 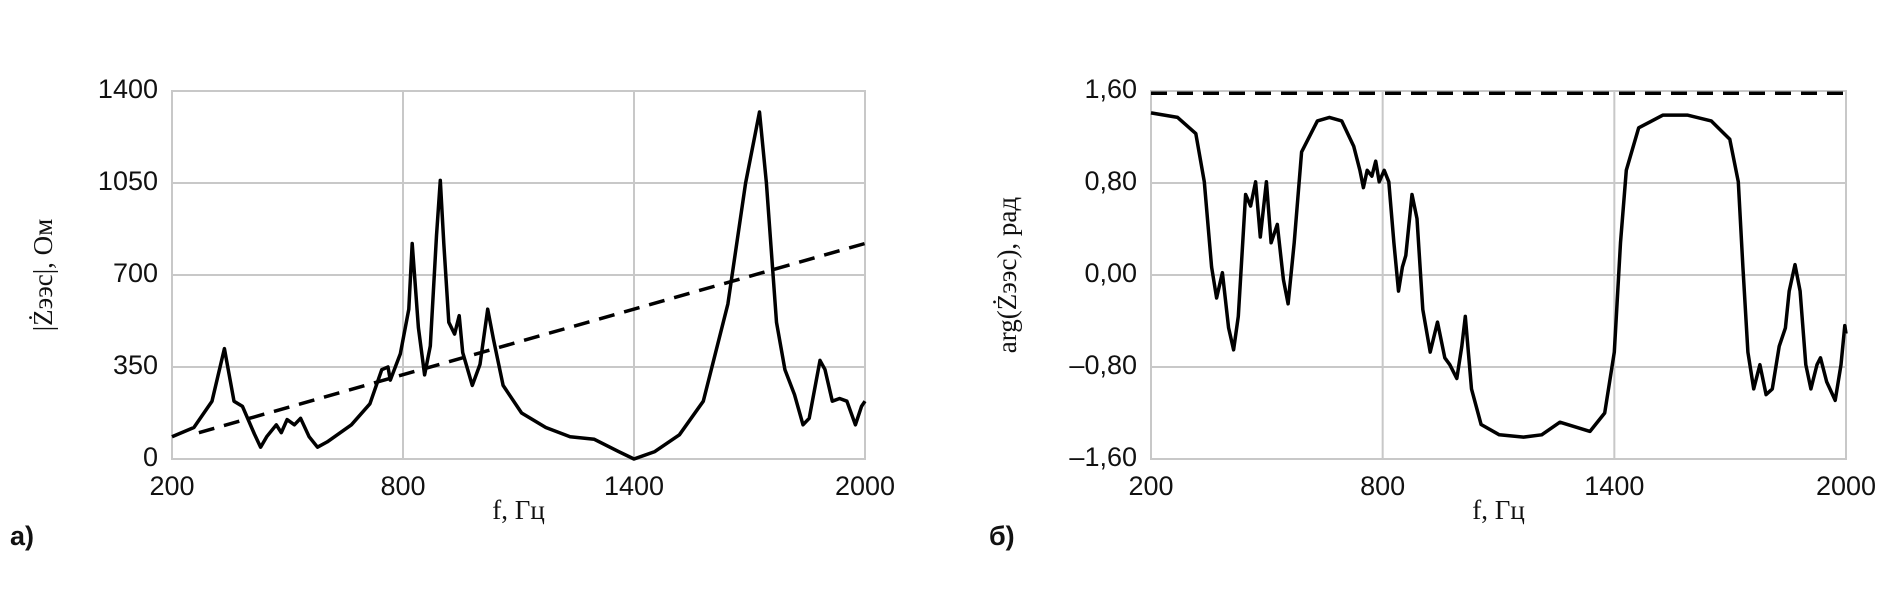 I want to click on y-tick-label: 1,60, so click(x=1110, y=89).